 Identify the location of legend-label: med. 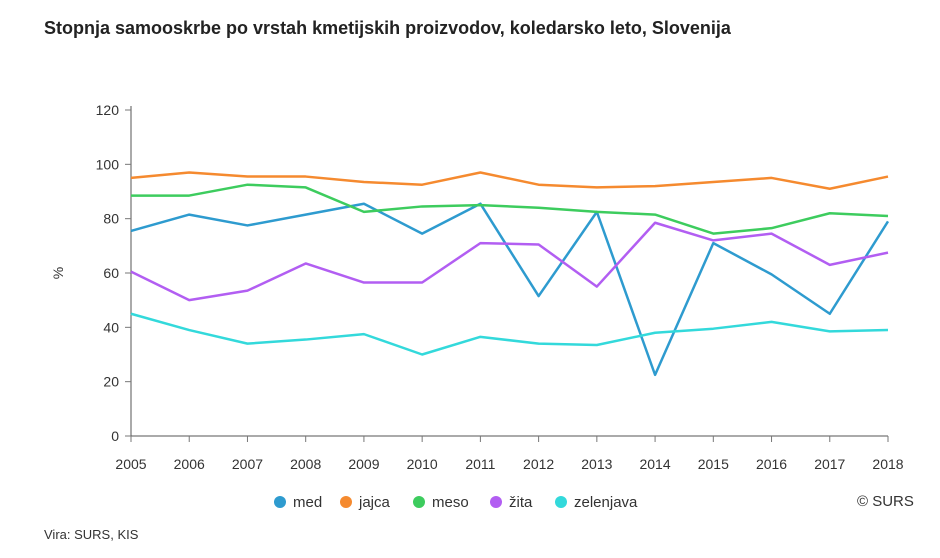
(307, 502).